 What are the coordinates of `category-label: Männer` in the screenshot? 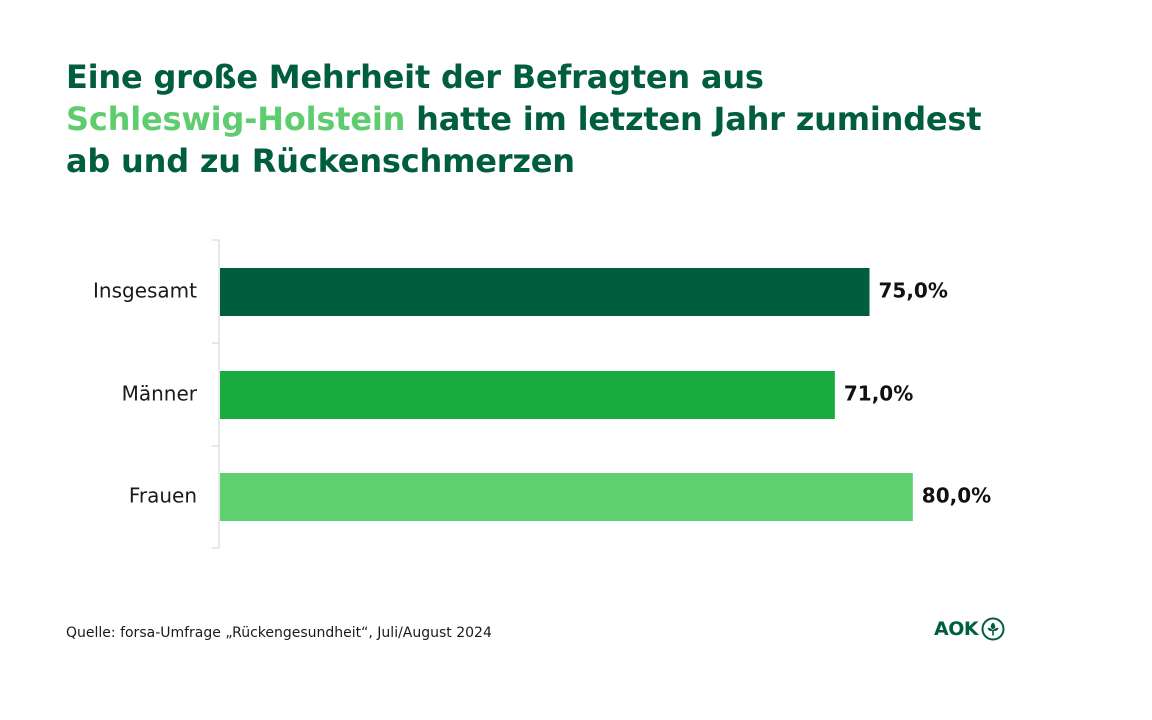 It's located at (160, 394).